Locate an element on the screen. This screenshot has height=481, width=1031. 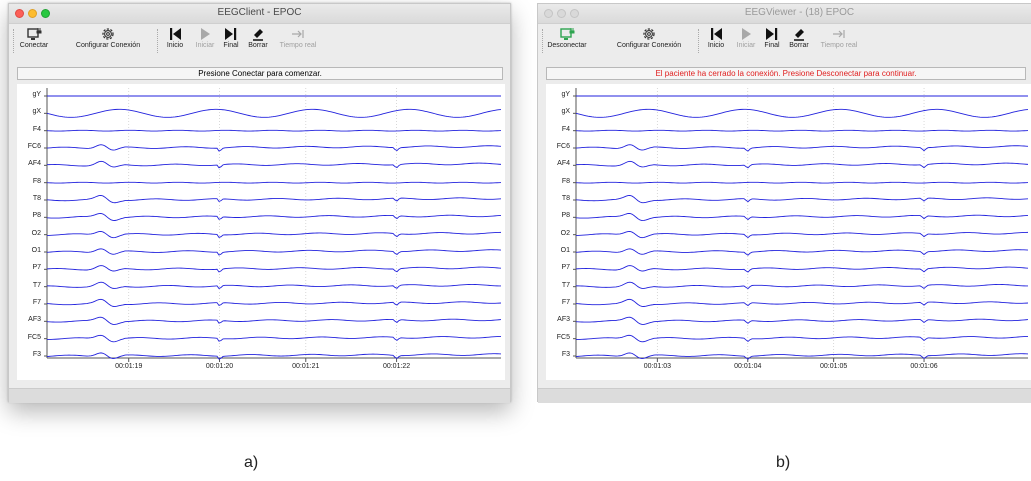
eeg-trace-f3 is located at coordinates (802, 356).